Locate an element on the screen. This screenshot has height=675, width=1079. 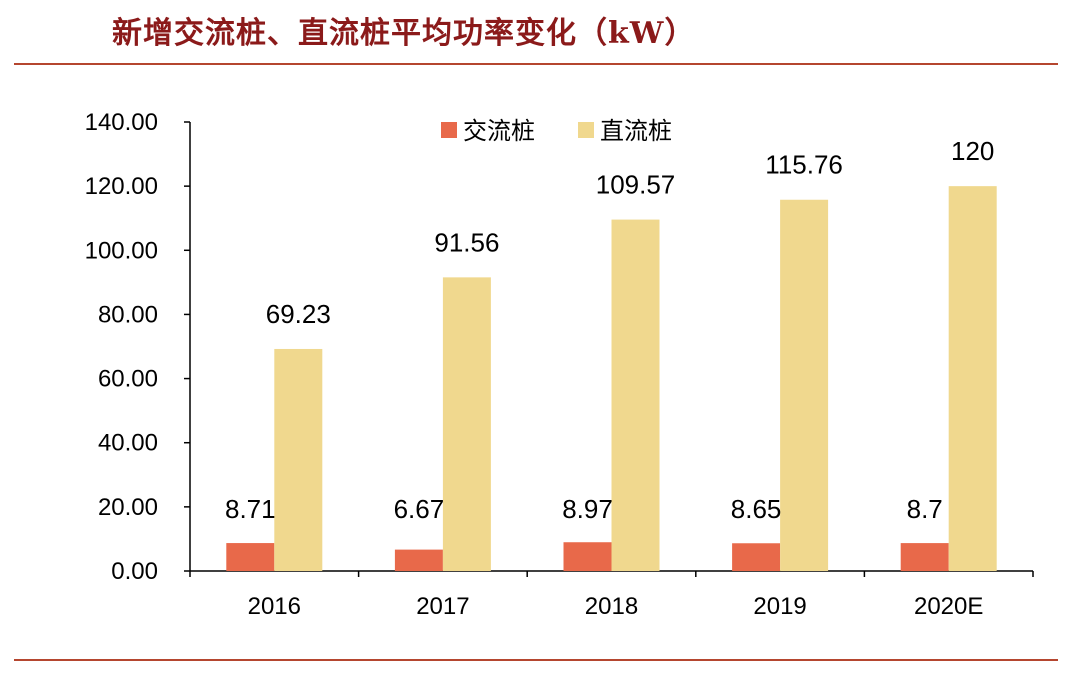
legend-label: 直流桩 is located at coordinates (636, 131).